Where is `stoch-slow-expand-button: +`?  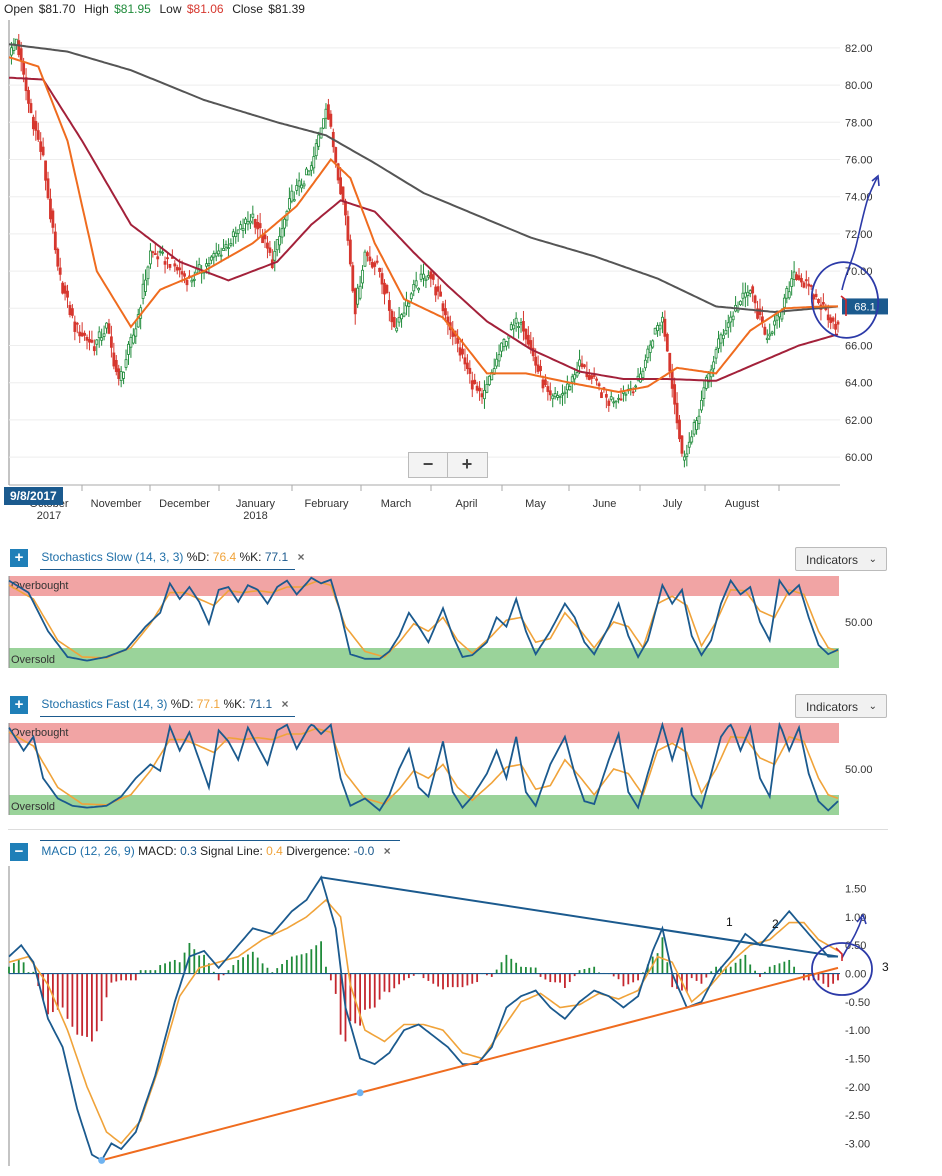 stoch-slow-expand-button: + is located at coordinates (19, 558).